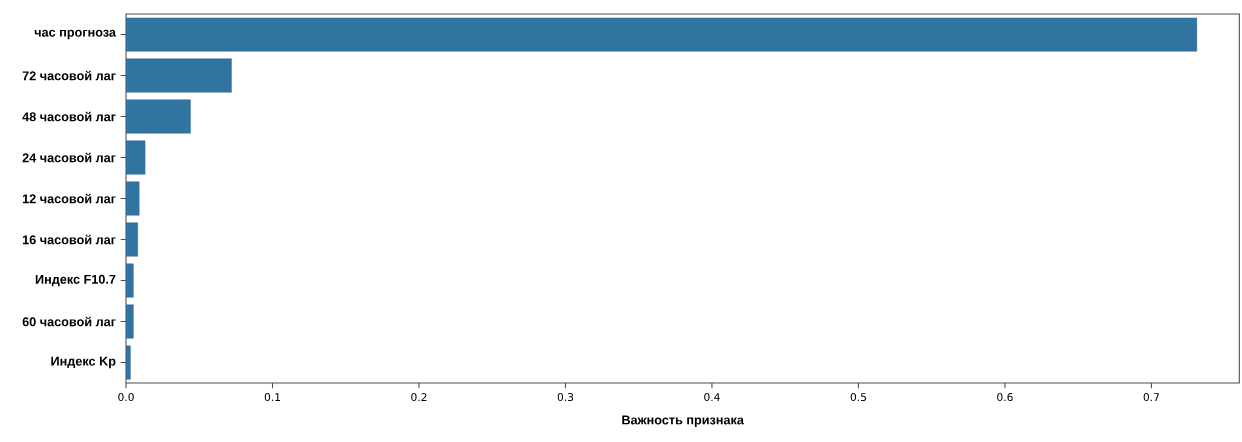  Describe the element at coordinates (75, 34) in the screenshot. I see `y-tick-label: час прогноза` at that location.